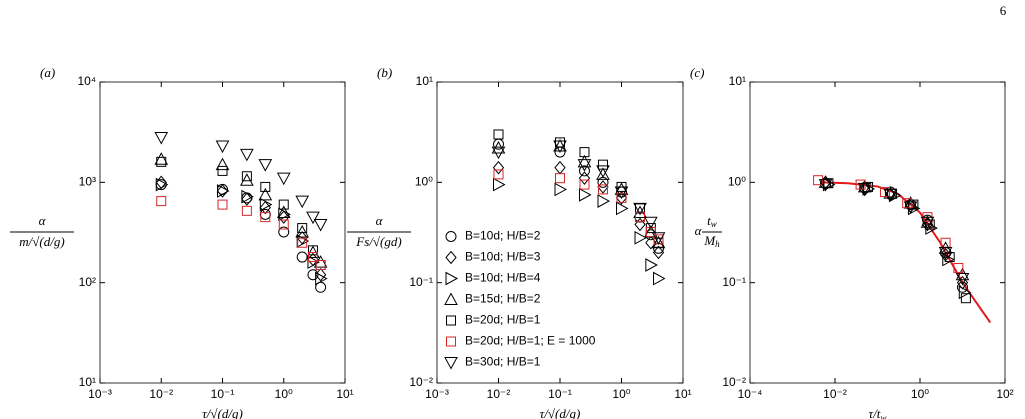 The width and height of the screenshot is (1025, 419). Describe the element at coordinates (750, 394) in the screenshot. I see `x-tick-label: 10⁻⁴` at that location.